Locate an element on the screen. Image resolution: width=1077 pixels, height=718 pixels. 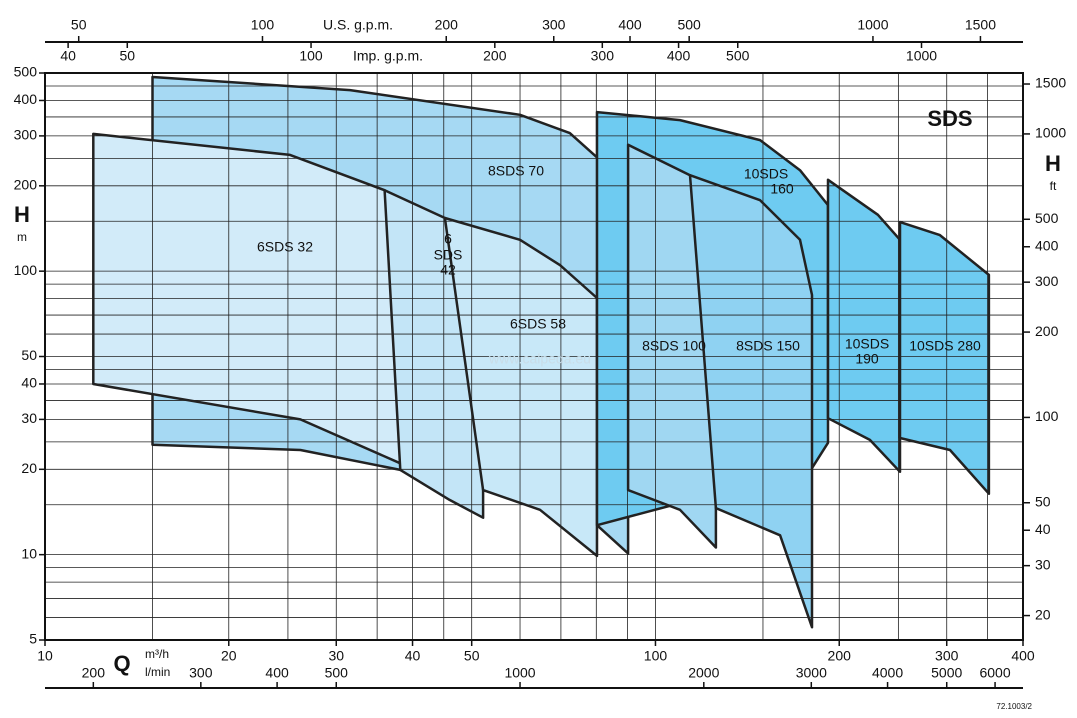
x4-tick-label: 400 is located at coordinates (679, 56).